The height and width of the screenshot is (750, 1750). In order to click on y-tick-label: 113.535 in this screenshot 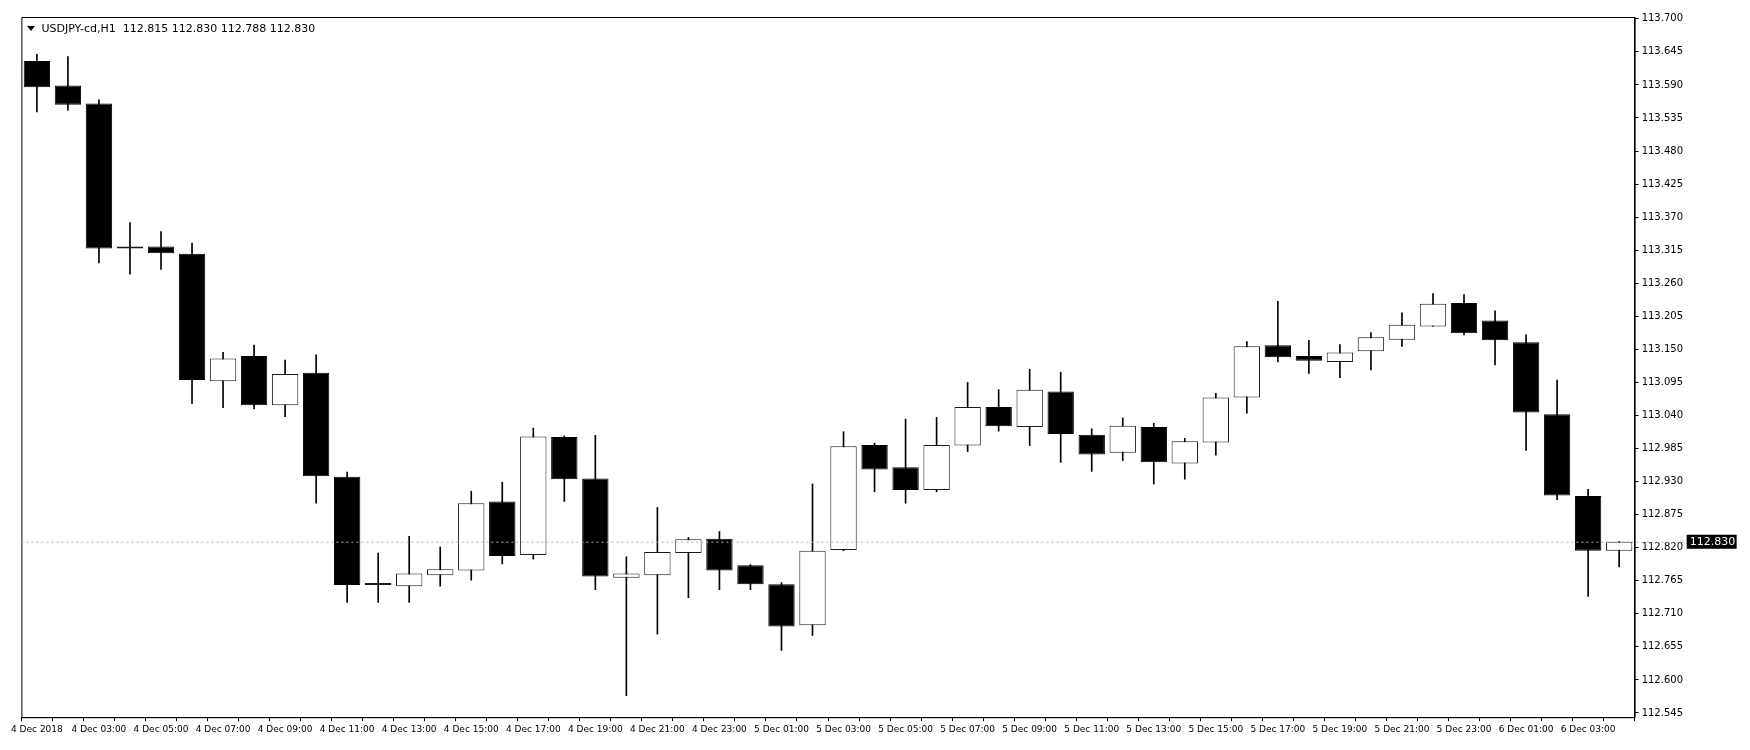, I will do `click(1662, 117)`.